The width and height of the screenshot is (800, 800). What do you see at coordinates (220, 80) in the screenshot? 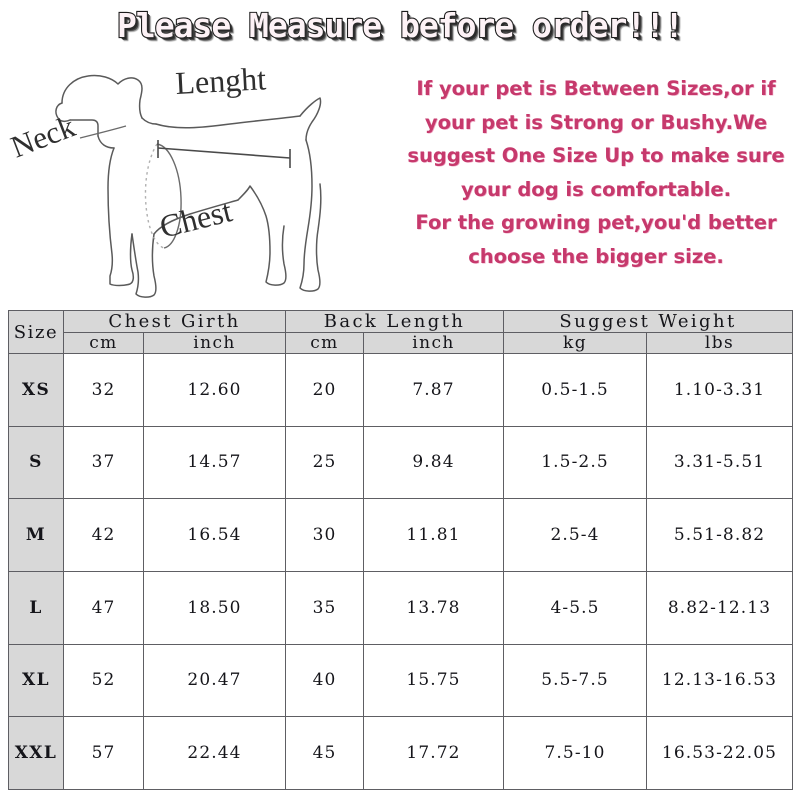
I see `diagram-label-length: Lenght` at bounding box center [220, 80].